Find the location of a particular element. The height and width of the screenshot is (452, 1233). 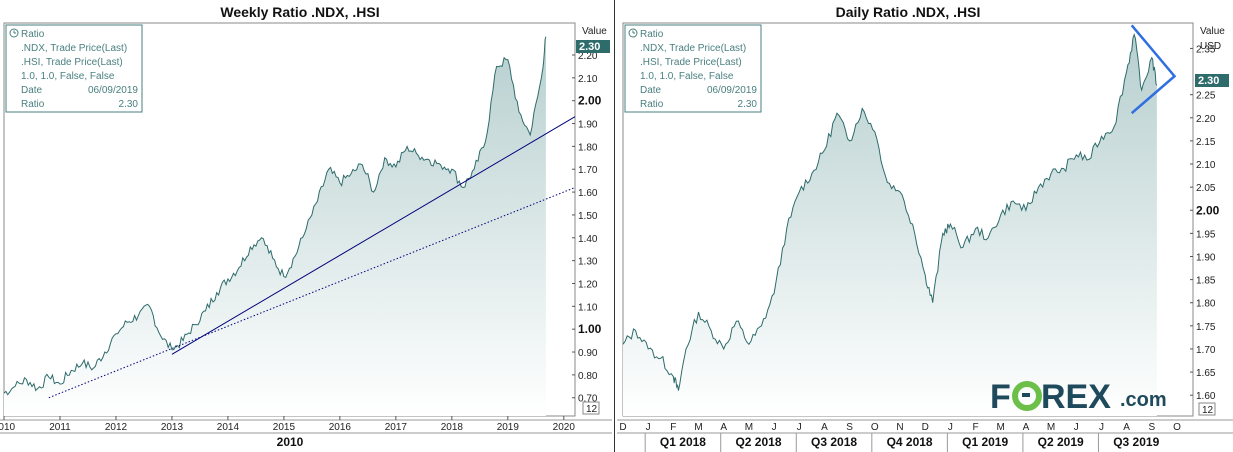

left-x-tick-label: 2011 is located at coordinates (60, 427).